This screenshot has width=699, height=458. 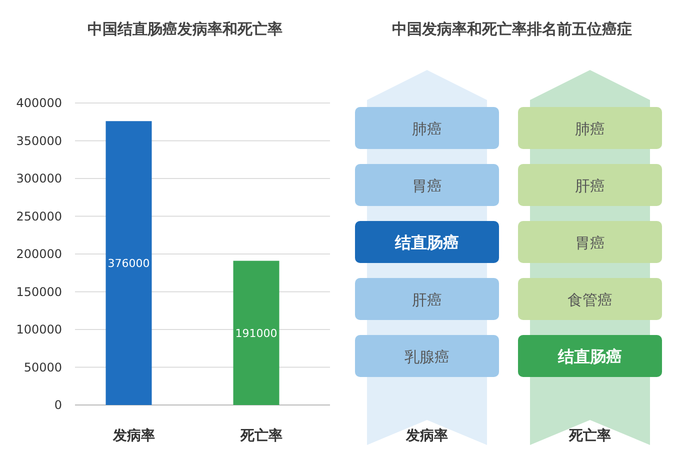 I want to click on data-label: 376000, so click(x=129, y=263).